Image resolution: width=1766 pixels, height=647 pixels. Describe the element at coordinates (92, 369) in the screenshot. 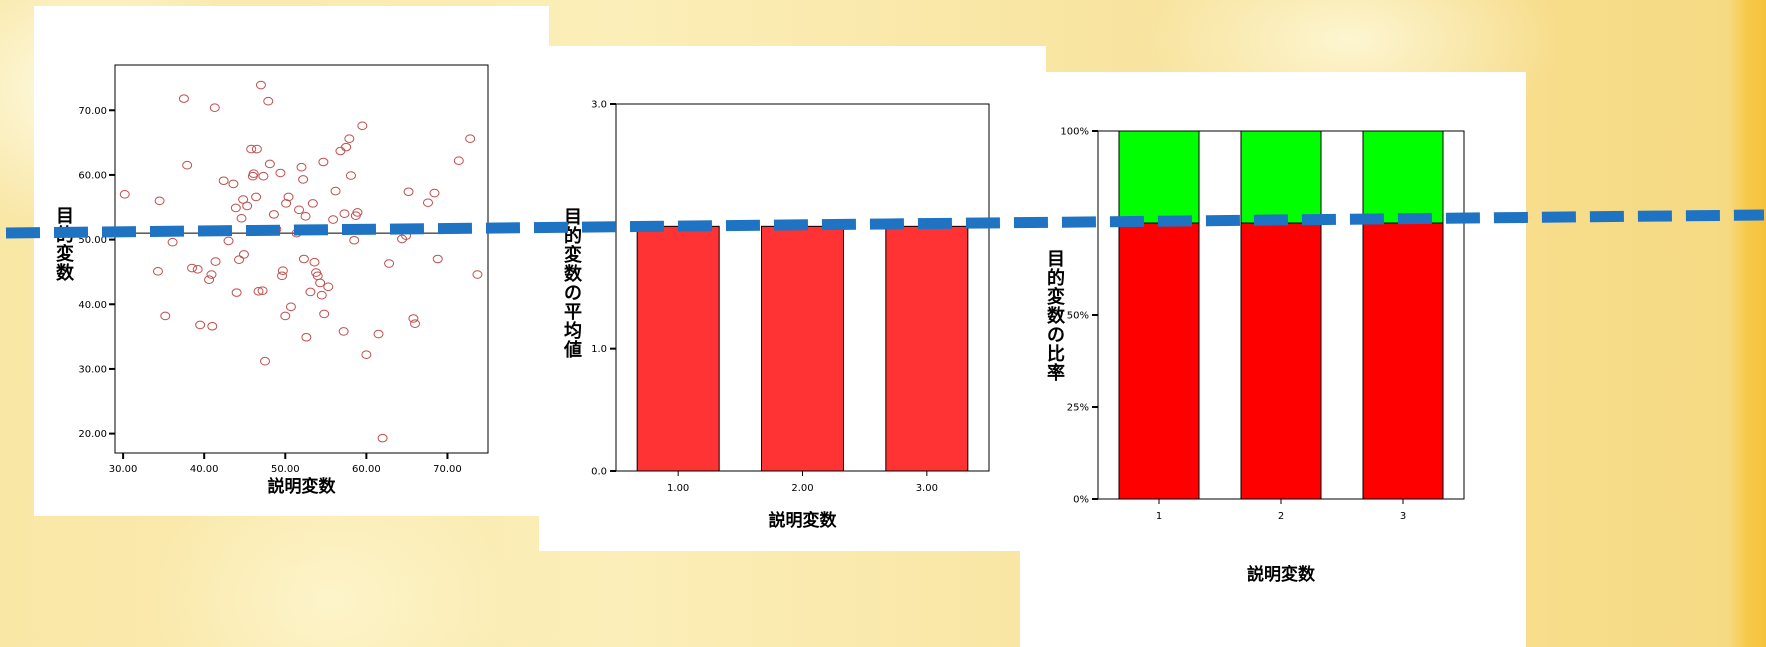

I see `y-tick-label: 30.00` at that location.